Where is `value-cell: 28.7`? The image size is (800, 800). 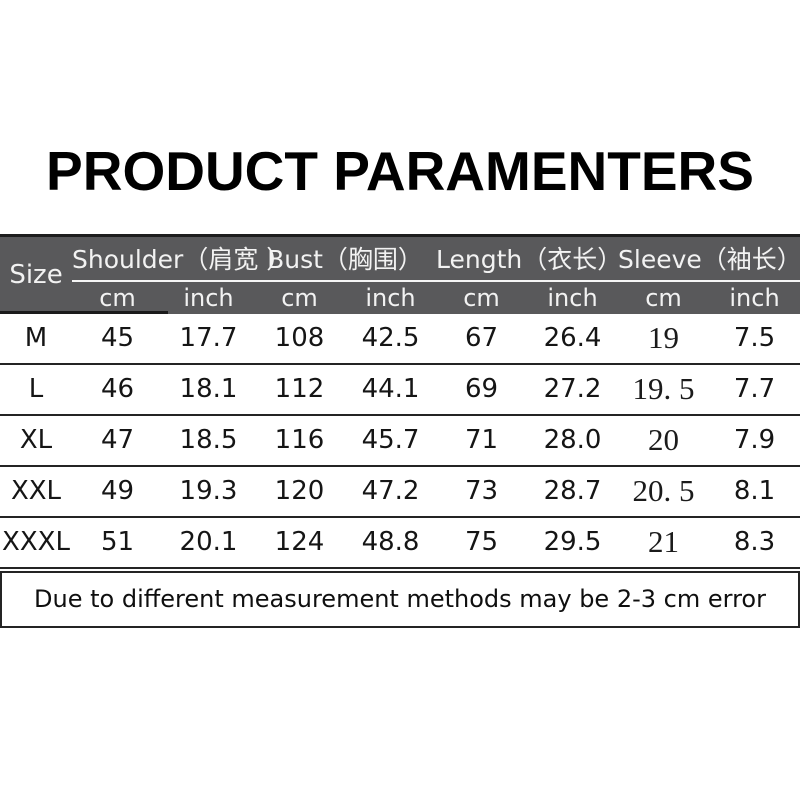
value-cell: 28.7 is located at coordinates (573, 491).